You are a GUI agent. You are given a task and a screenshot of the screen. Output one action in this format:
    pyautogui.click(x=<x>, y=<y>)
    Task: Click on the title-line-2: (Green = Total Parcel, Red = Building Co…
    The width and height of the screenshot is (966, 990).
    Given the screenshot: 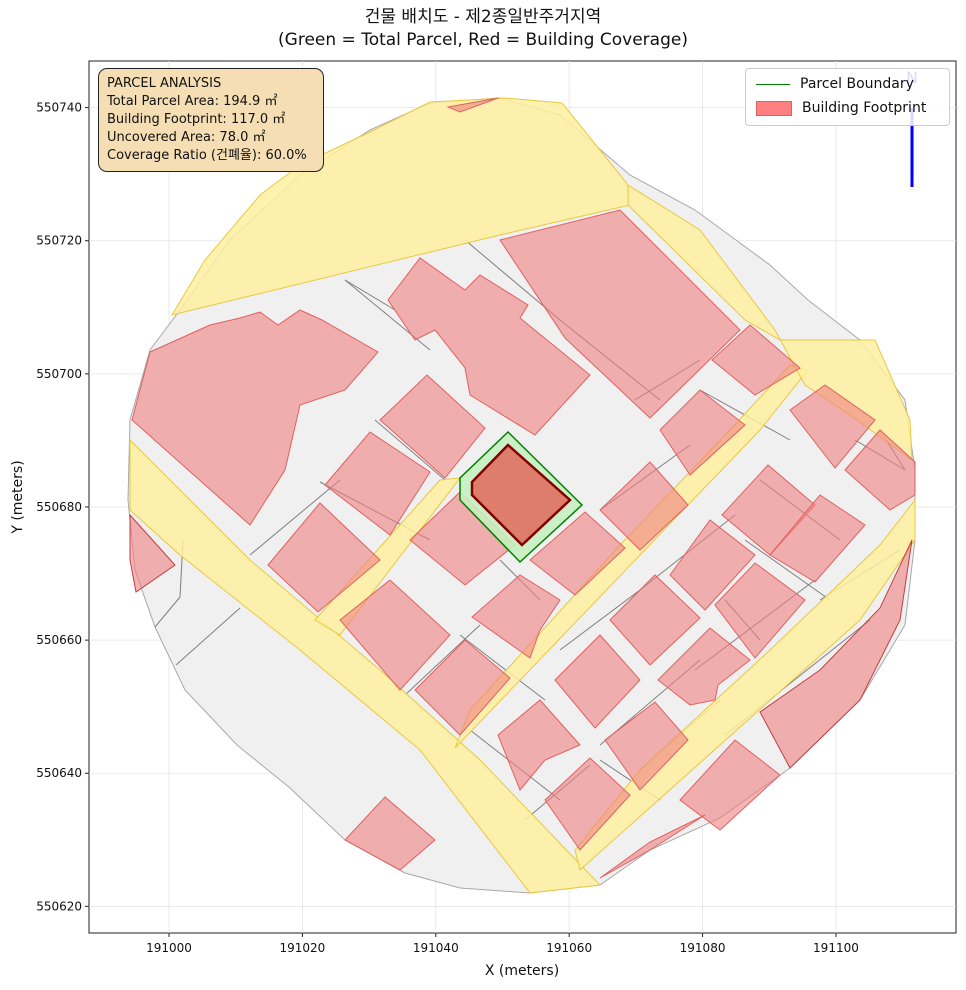 What is the action you would take?
    pyautogui.click(x=483, y=40)
    